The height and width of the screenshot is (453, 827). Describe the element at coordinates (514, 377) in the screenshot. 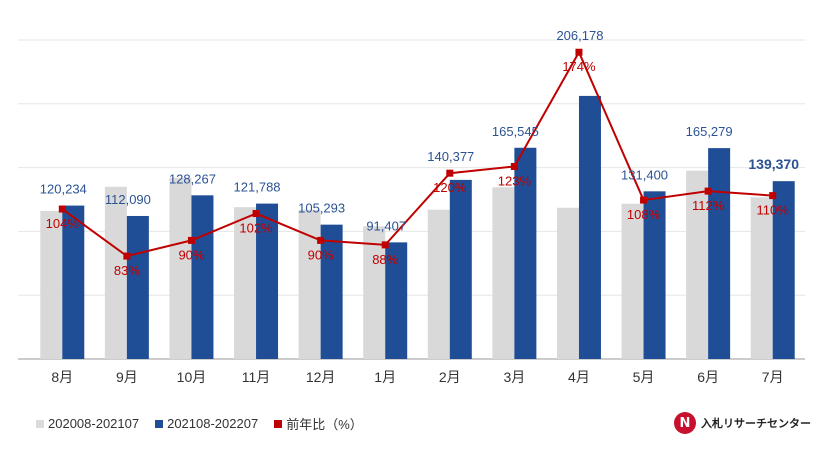

I see `x-tick-label: 3月` at that location.